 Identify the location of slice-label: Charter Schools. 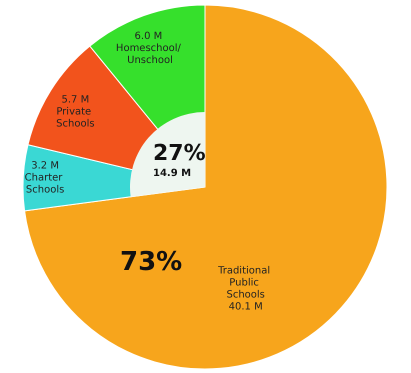
(45, 184).